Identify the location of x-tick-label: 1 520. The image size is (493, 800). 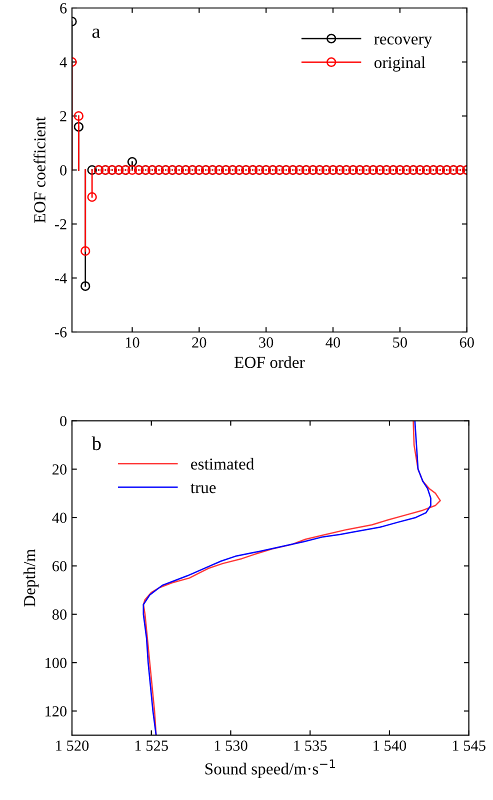
(72, 745).